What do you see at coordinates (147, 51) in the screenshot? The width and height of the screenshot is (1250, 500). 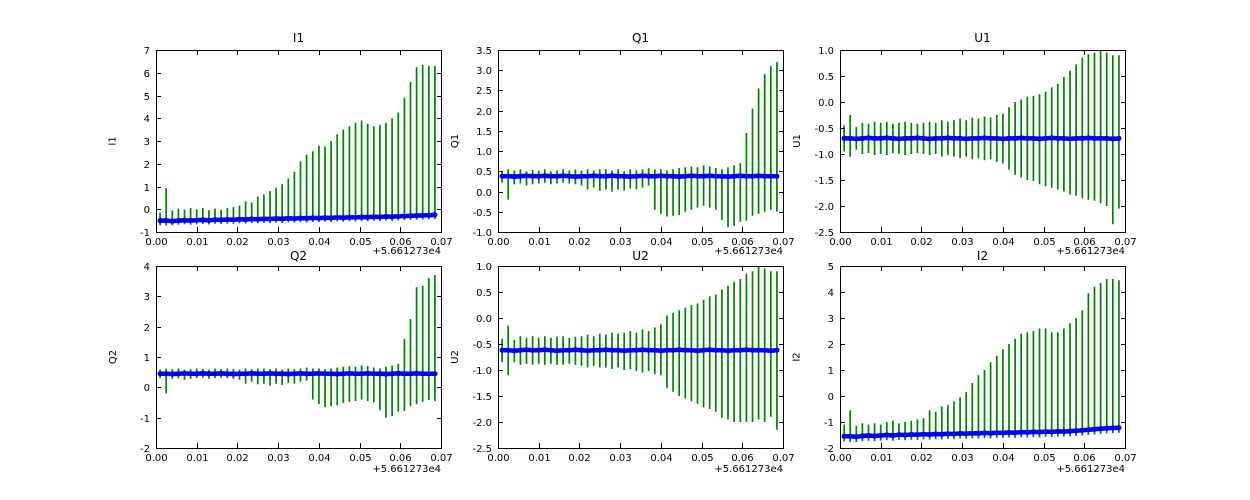 I see `svg-text: 7` at bounding box center [147, 51].